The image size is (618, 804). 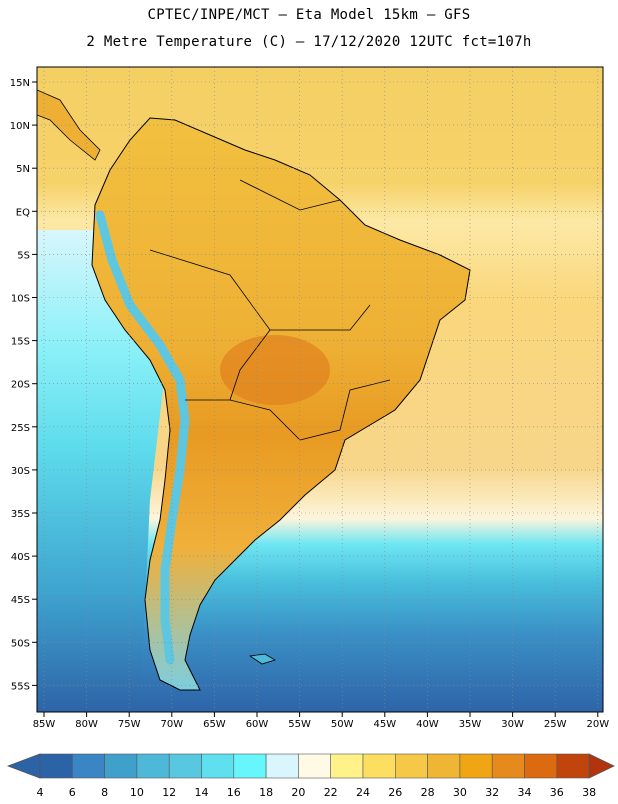 I want to click on longitude-label: 35W, so click(x=470, y=724).